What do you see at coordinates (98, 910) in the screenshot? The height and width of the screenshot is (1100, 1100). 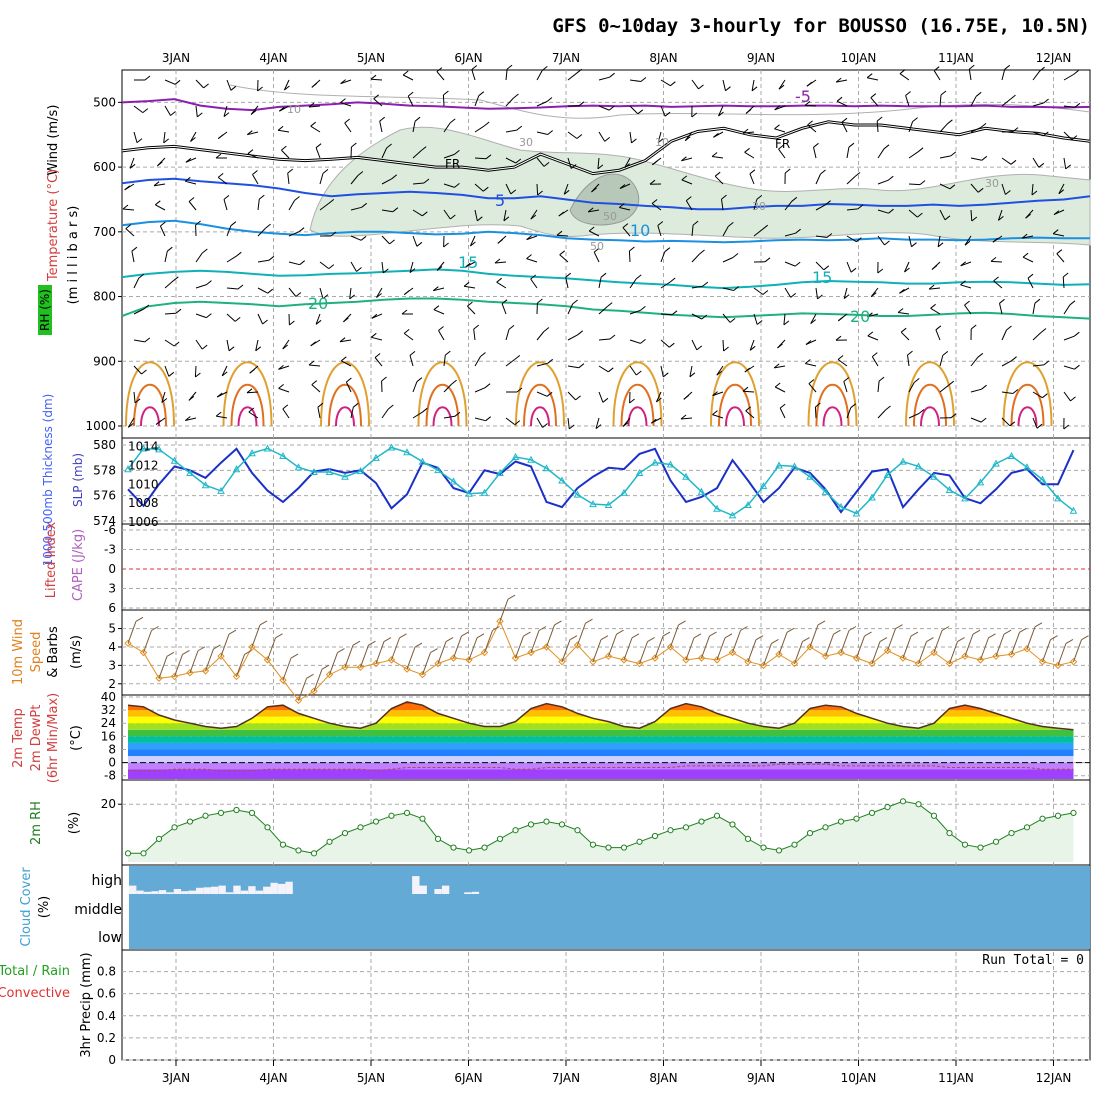 I see `cloud-level-label: middle` at bounding box center [98, 910].